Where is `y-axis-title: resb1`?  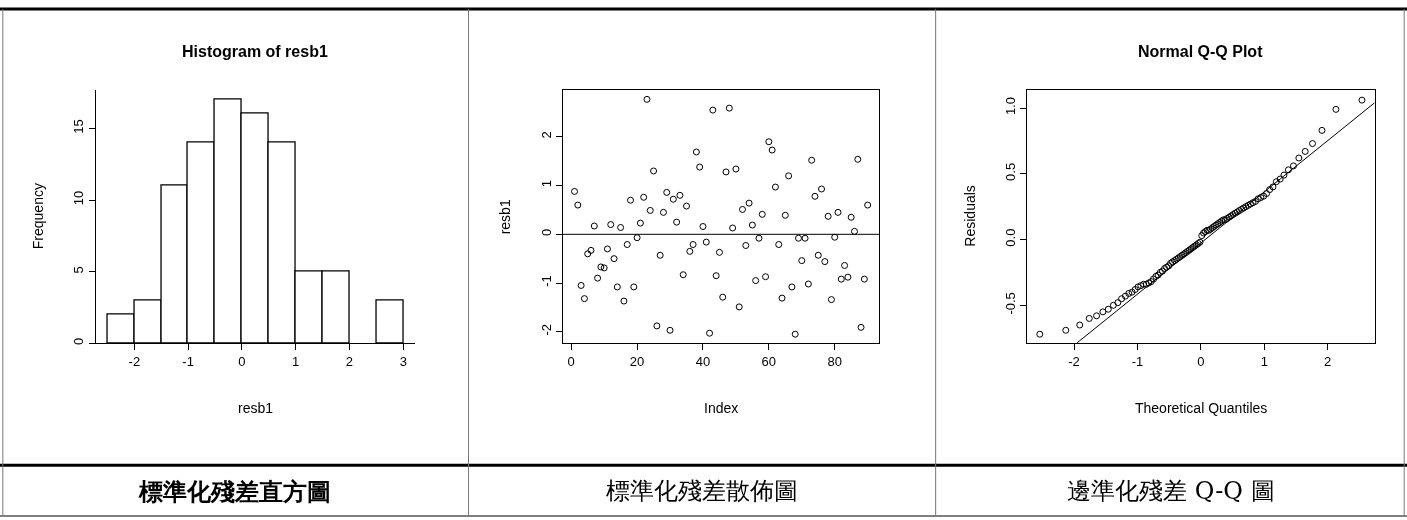 y-axis-title: resb1 is located at coordinates (505, 217).